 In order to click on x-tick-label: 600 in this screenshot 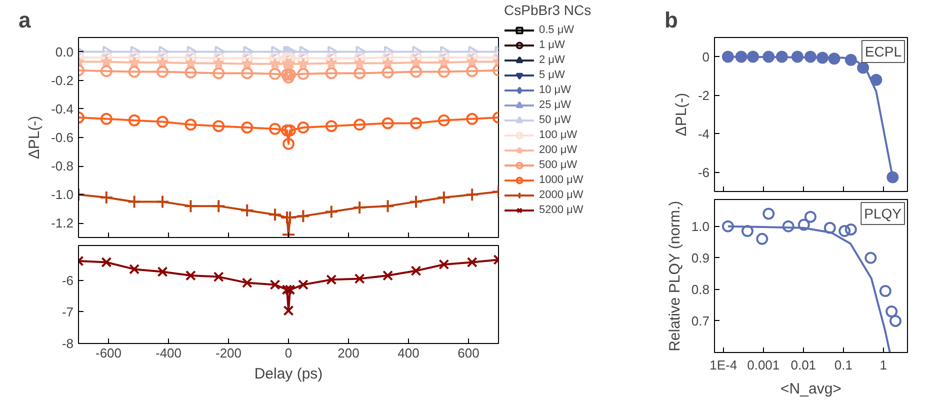, I will do `click(469, 353)`.